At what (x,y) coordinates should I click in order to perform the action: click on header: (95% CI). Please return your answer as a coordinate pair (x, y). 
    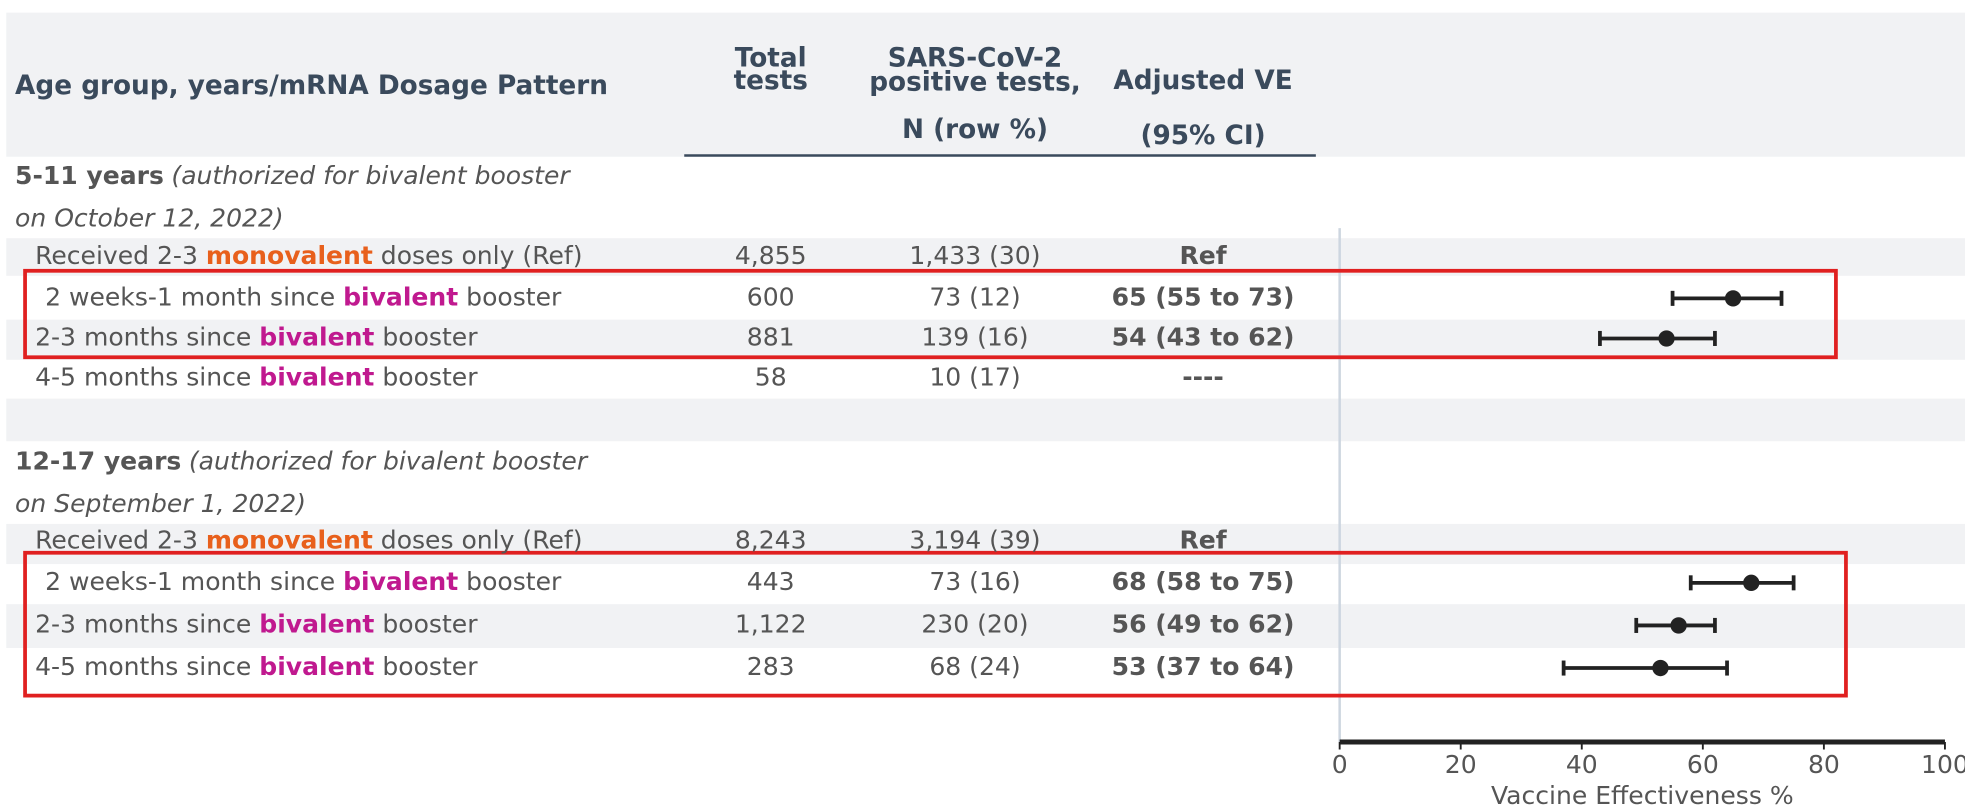
    Looking at the image, I should click on (1202, 136).